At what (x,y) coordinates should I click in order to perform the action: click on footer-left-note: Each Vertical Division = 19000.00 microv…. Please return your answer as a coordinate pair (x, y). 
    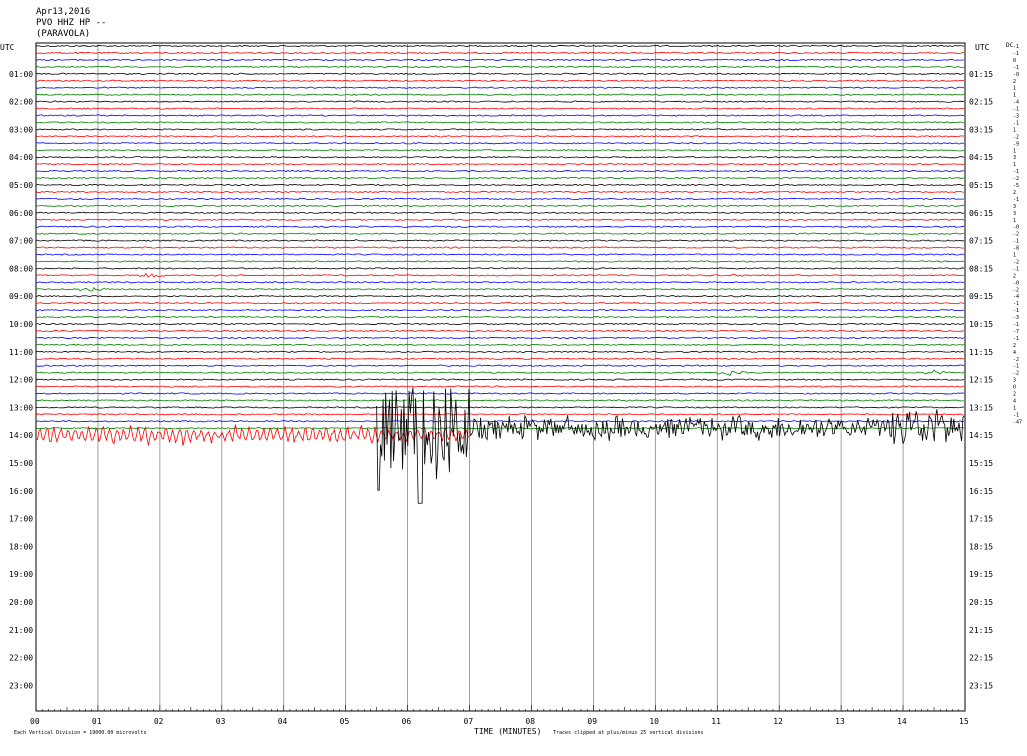
    Looking at the image, I should click on (80, 733).